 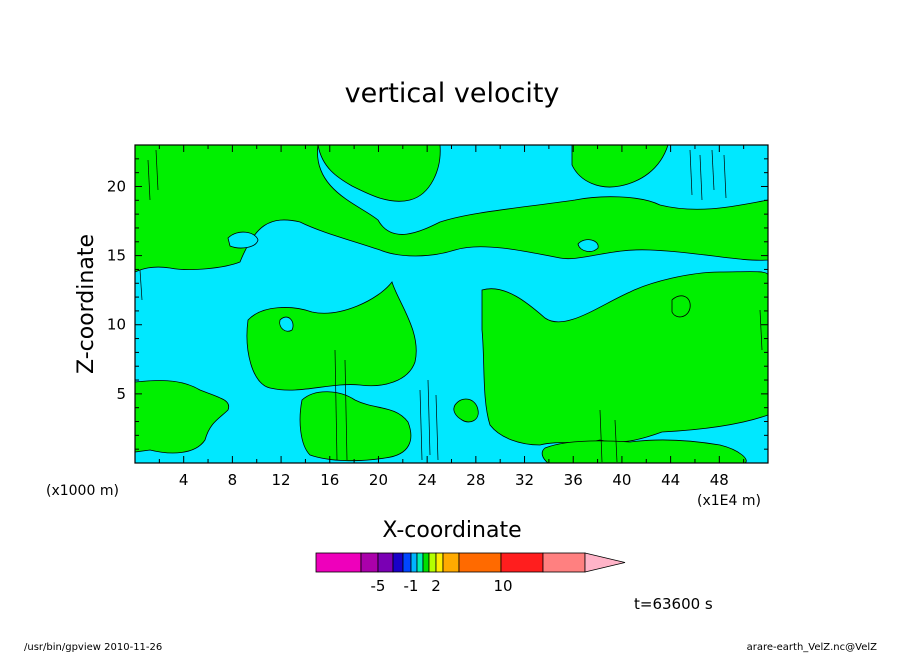 I want to click on x-tick-label: 12, so click(x=281, y=480).